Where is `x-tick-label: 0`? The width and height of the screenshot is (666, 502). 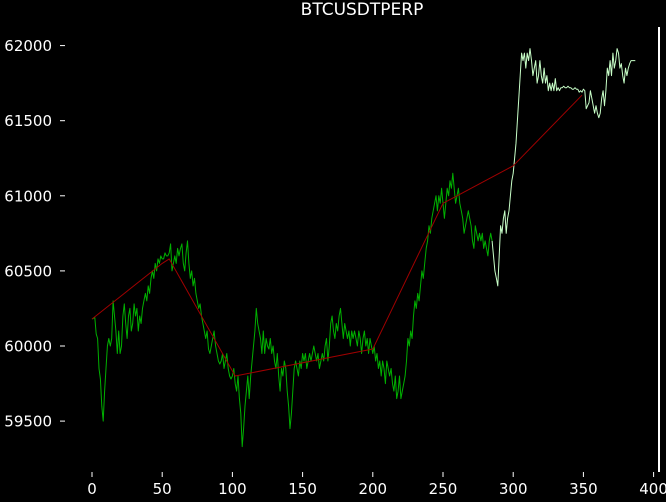
x-tick-label: 0 is located at coordinates (92, 489).